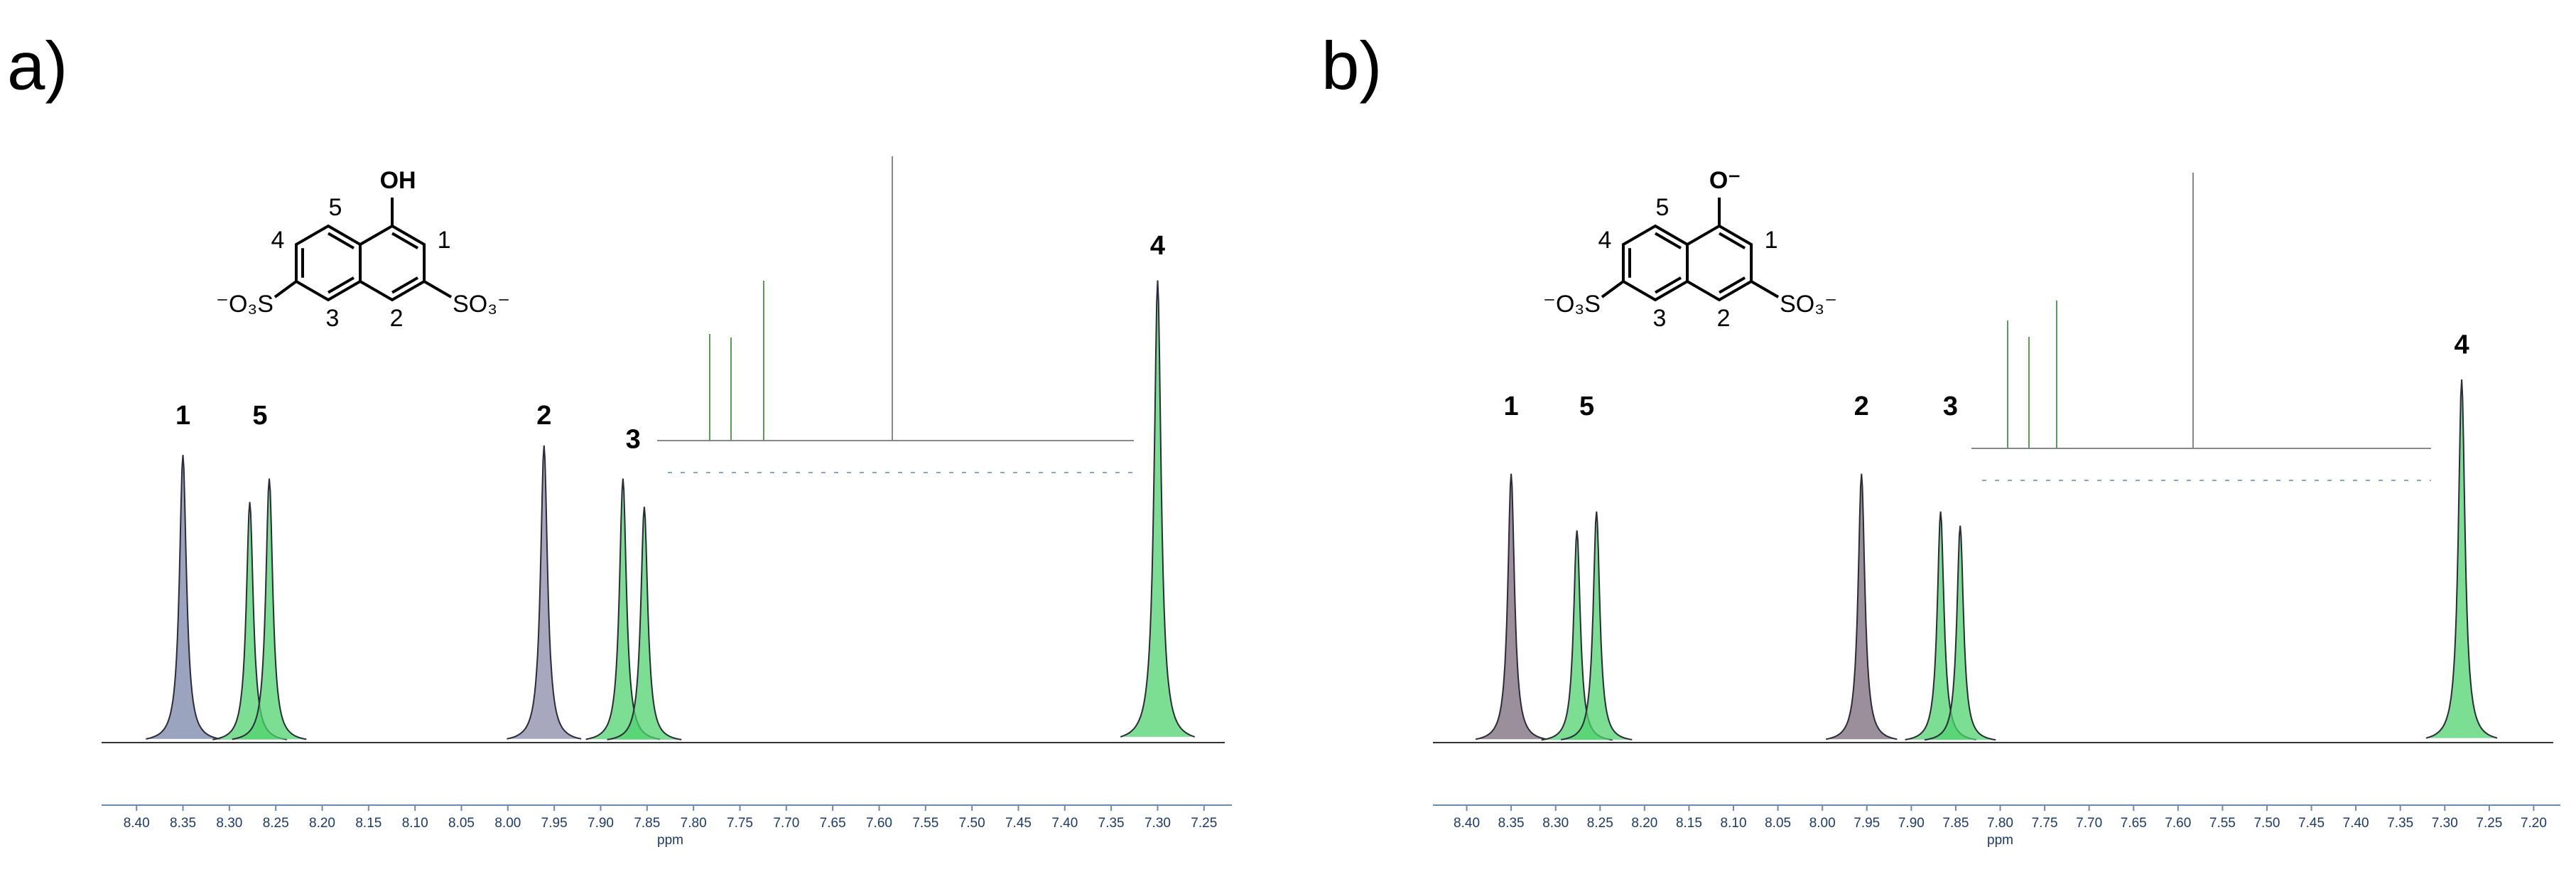 This screenshot has width=2576, height=884. I want to click on x-tick-label: 7.20, so click(2534, 823).